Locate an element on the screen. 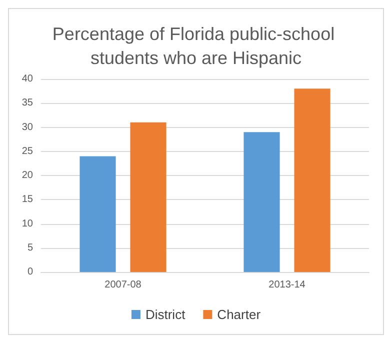 The height and width of the screenshot is (343, 392). y-tick-label: 30 is located at coordinates (28, 127).